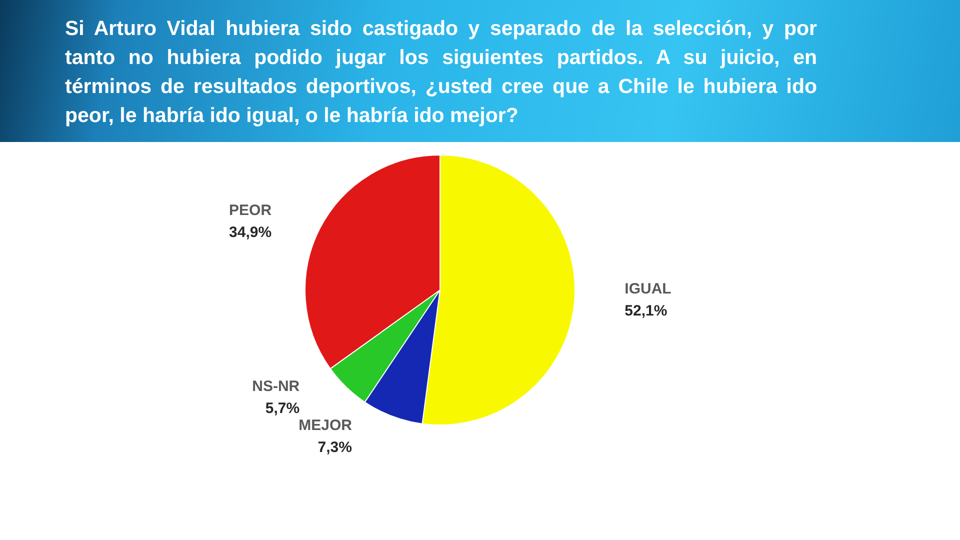 The image size is (960, 540). I want to click on data-label: 7,3%, so click(335, 447).